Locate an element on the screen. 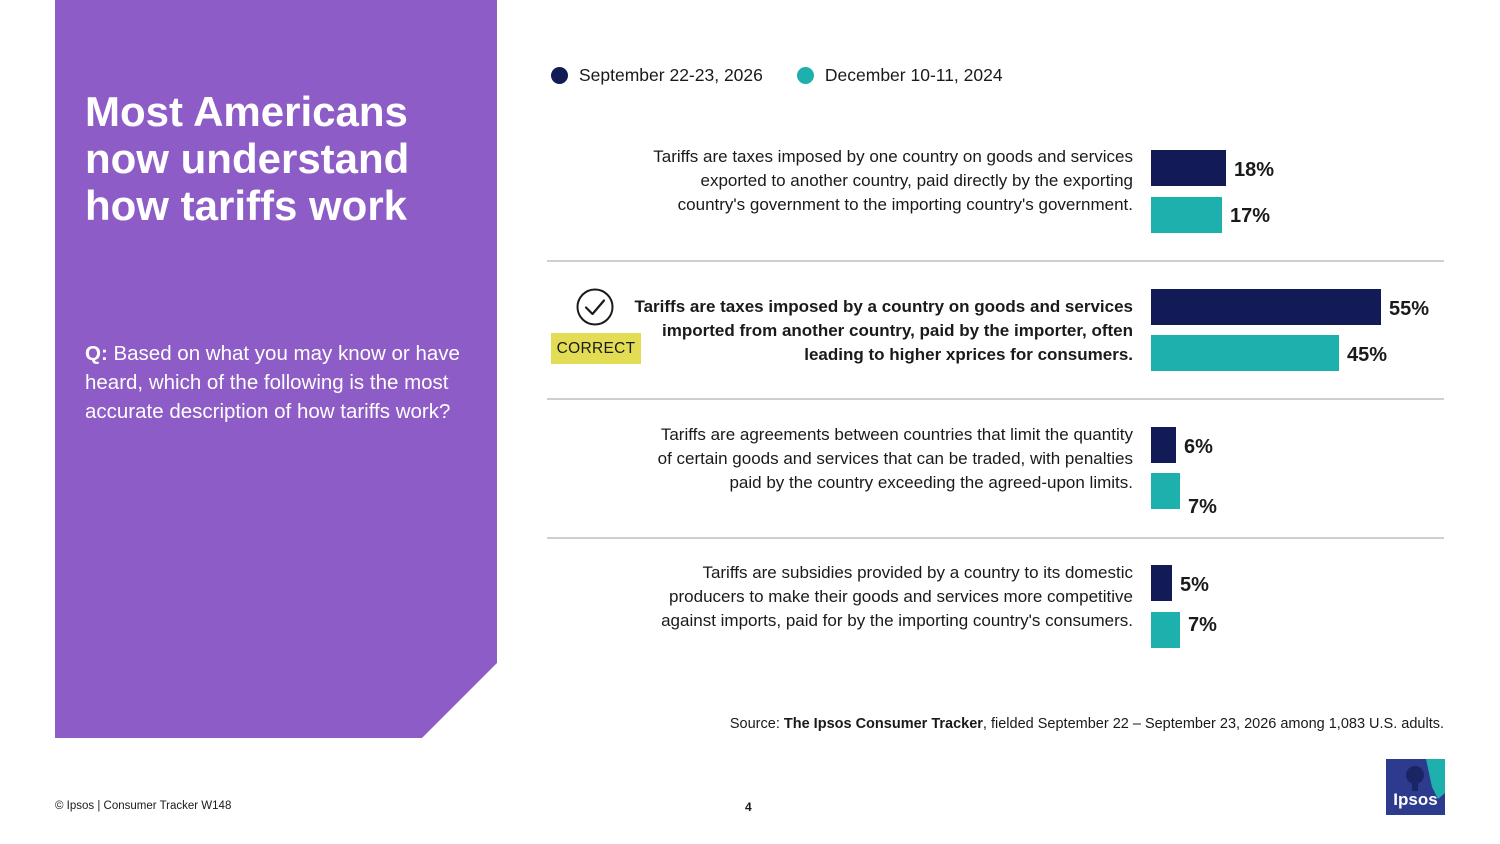 This screenshot has width=1500, height=844. source-name: The Ipsos Consumer Tracker is located at coordinates (883, 724).